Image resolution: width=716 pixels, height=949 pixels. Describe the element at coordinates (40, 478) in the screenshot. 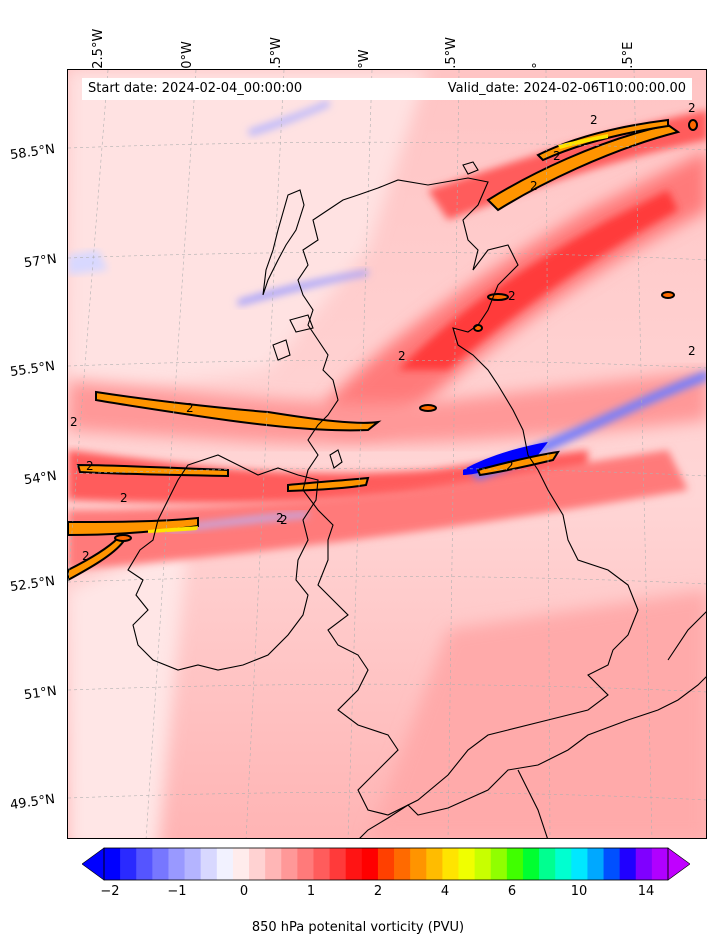

I see `lat-label-54n: 54°N` at that location.